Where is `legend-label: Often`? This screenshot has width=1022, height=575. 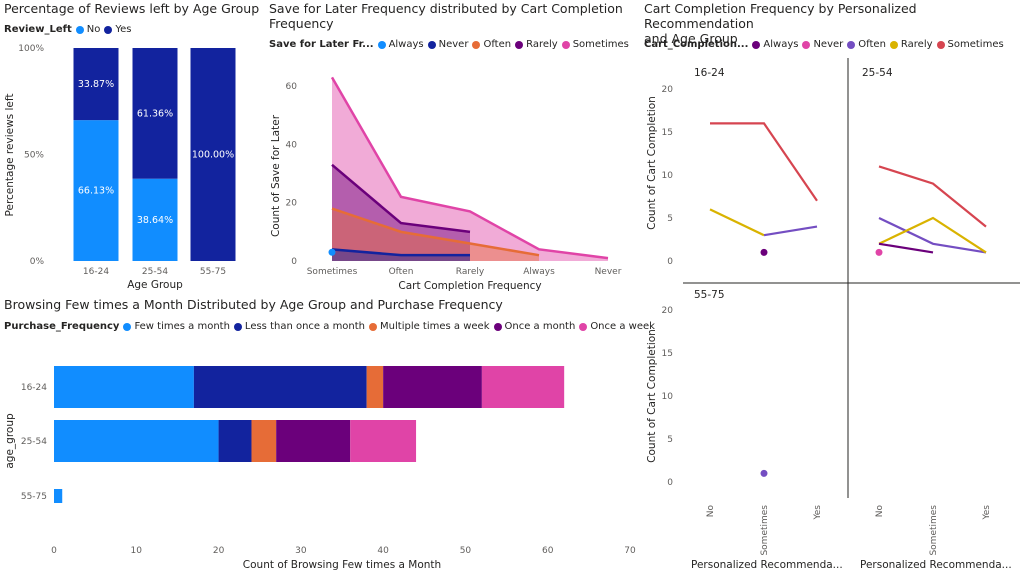
legend-label: Often is located at coordinates (872, 44).